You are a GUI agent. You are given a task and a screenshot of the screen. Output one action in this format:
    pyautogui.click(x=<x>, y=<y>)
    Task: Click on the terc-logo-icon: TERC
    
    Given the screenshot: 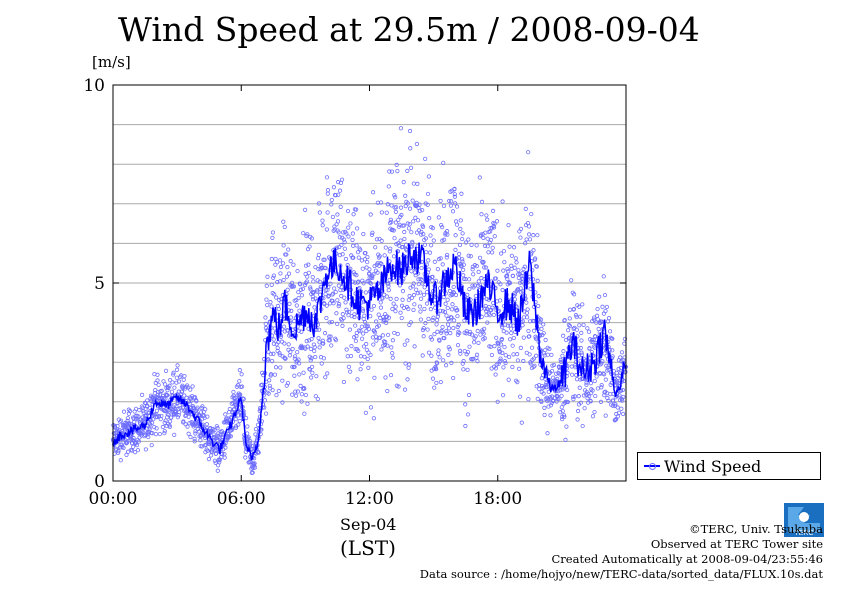 What is the action you would take?
    pyautogui.click(x=804, y=520)
    